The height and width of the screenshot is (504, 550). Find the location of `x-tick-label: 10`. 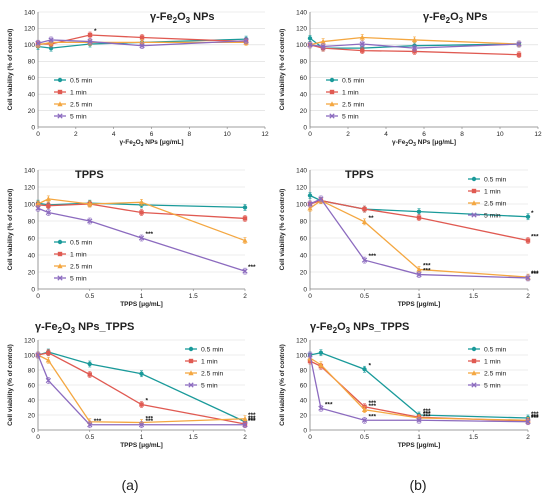

x-tick-label: 10 is located at coordinates (500, 134).